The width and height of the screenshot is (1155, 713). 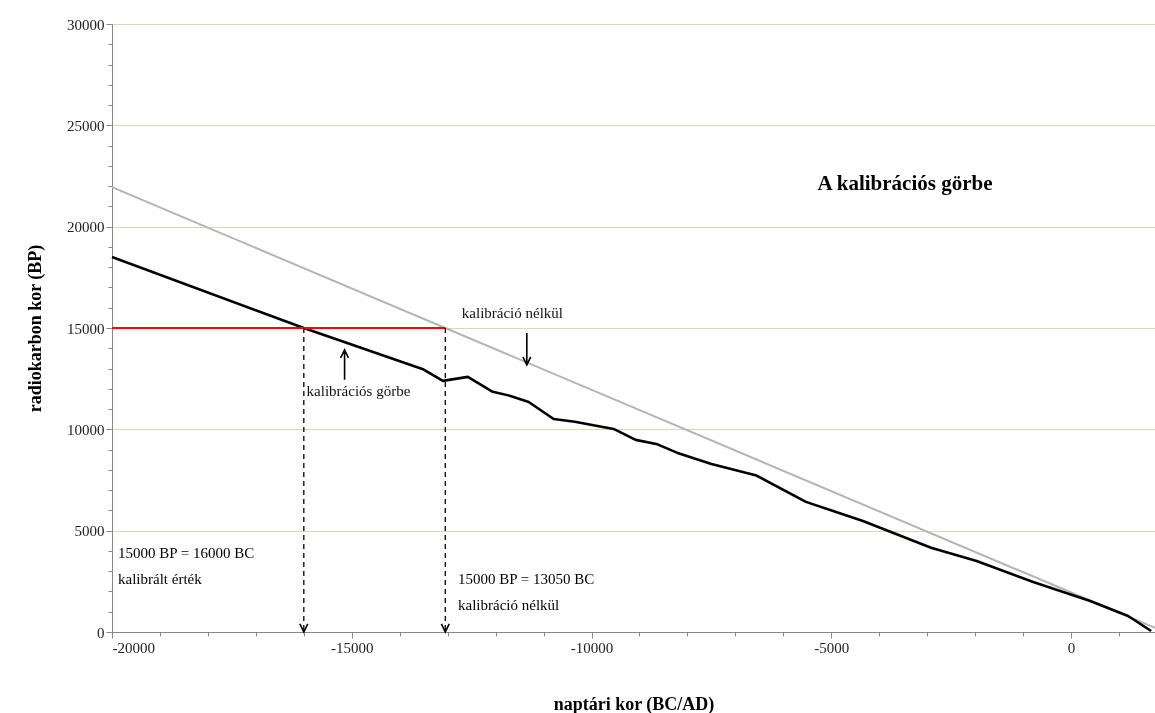 I want to click on y-tick-label: 20000, so click(x=86, y=227).